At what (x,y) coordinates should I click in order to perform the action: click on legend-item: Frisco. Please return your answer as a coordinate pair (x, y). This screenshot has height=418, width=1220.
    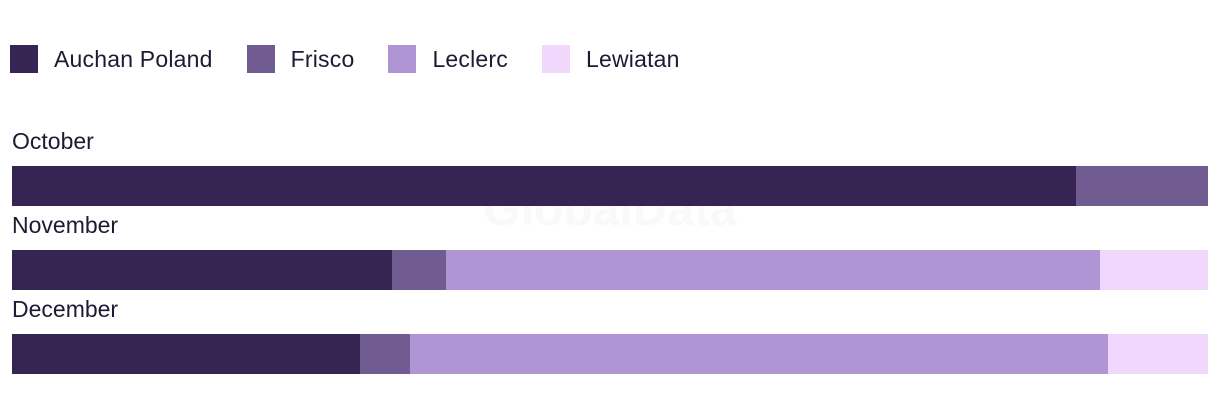
    Looking at the image, I should click on (300, 59).